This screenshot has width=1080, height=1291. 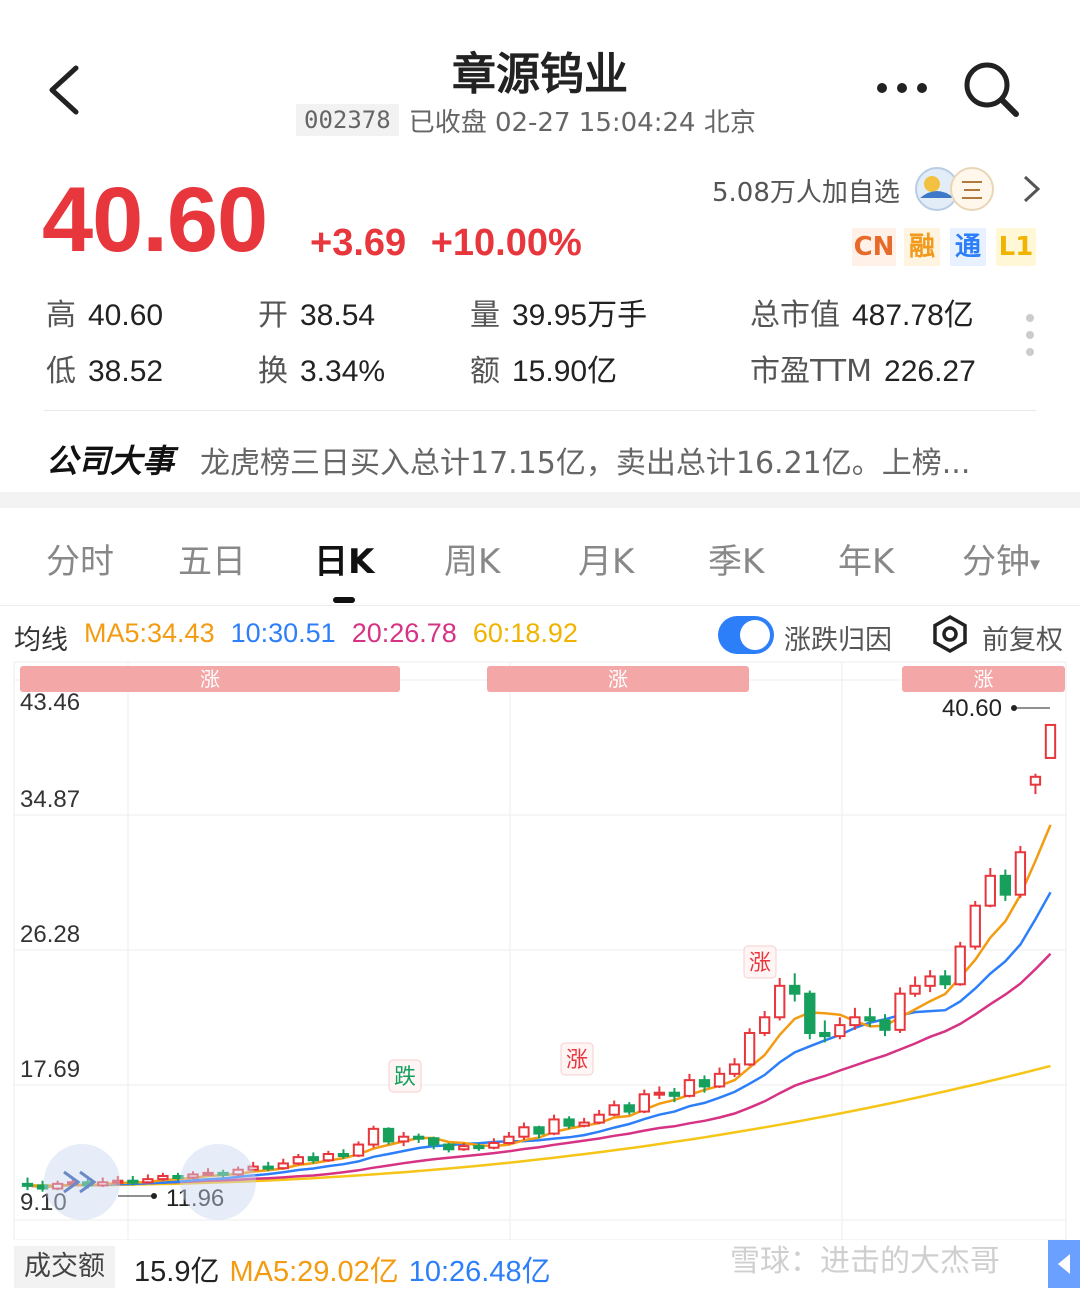 I want to click on stock-code: 002378, so click(x=347, y=120).